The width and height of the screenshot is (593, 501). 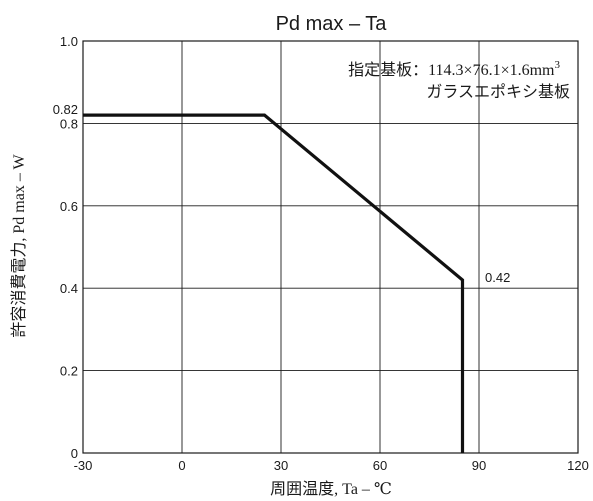 I want to click on x-tick-label: 60, so click(x=380, y=465).